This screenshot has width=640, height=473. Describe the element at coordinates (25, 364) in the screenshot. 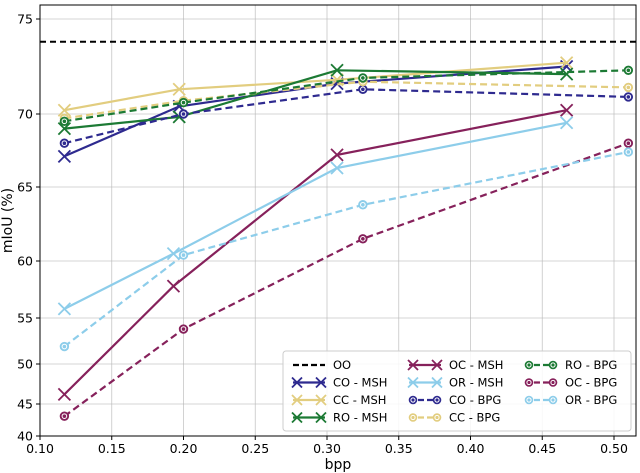

I see `y-tick-label: 50` at that location.